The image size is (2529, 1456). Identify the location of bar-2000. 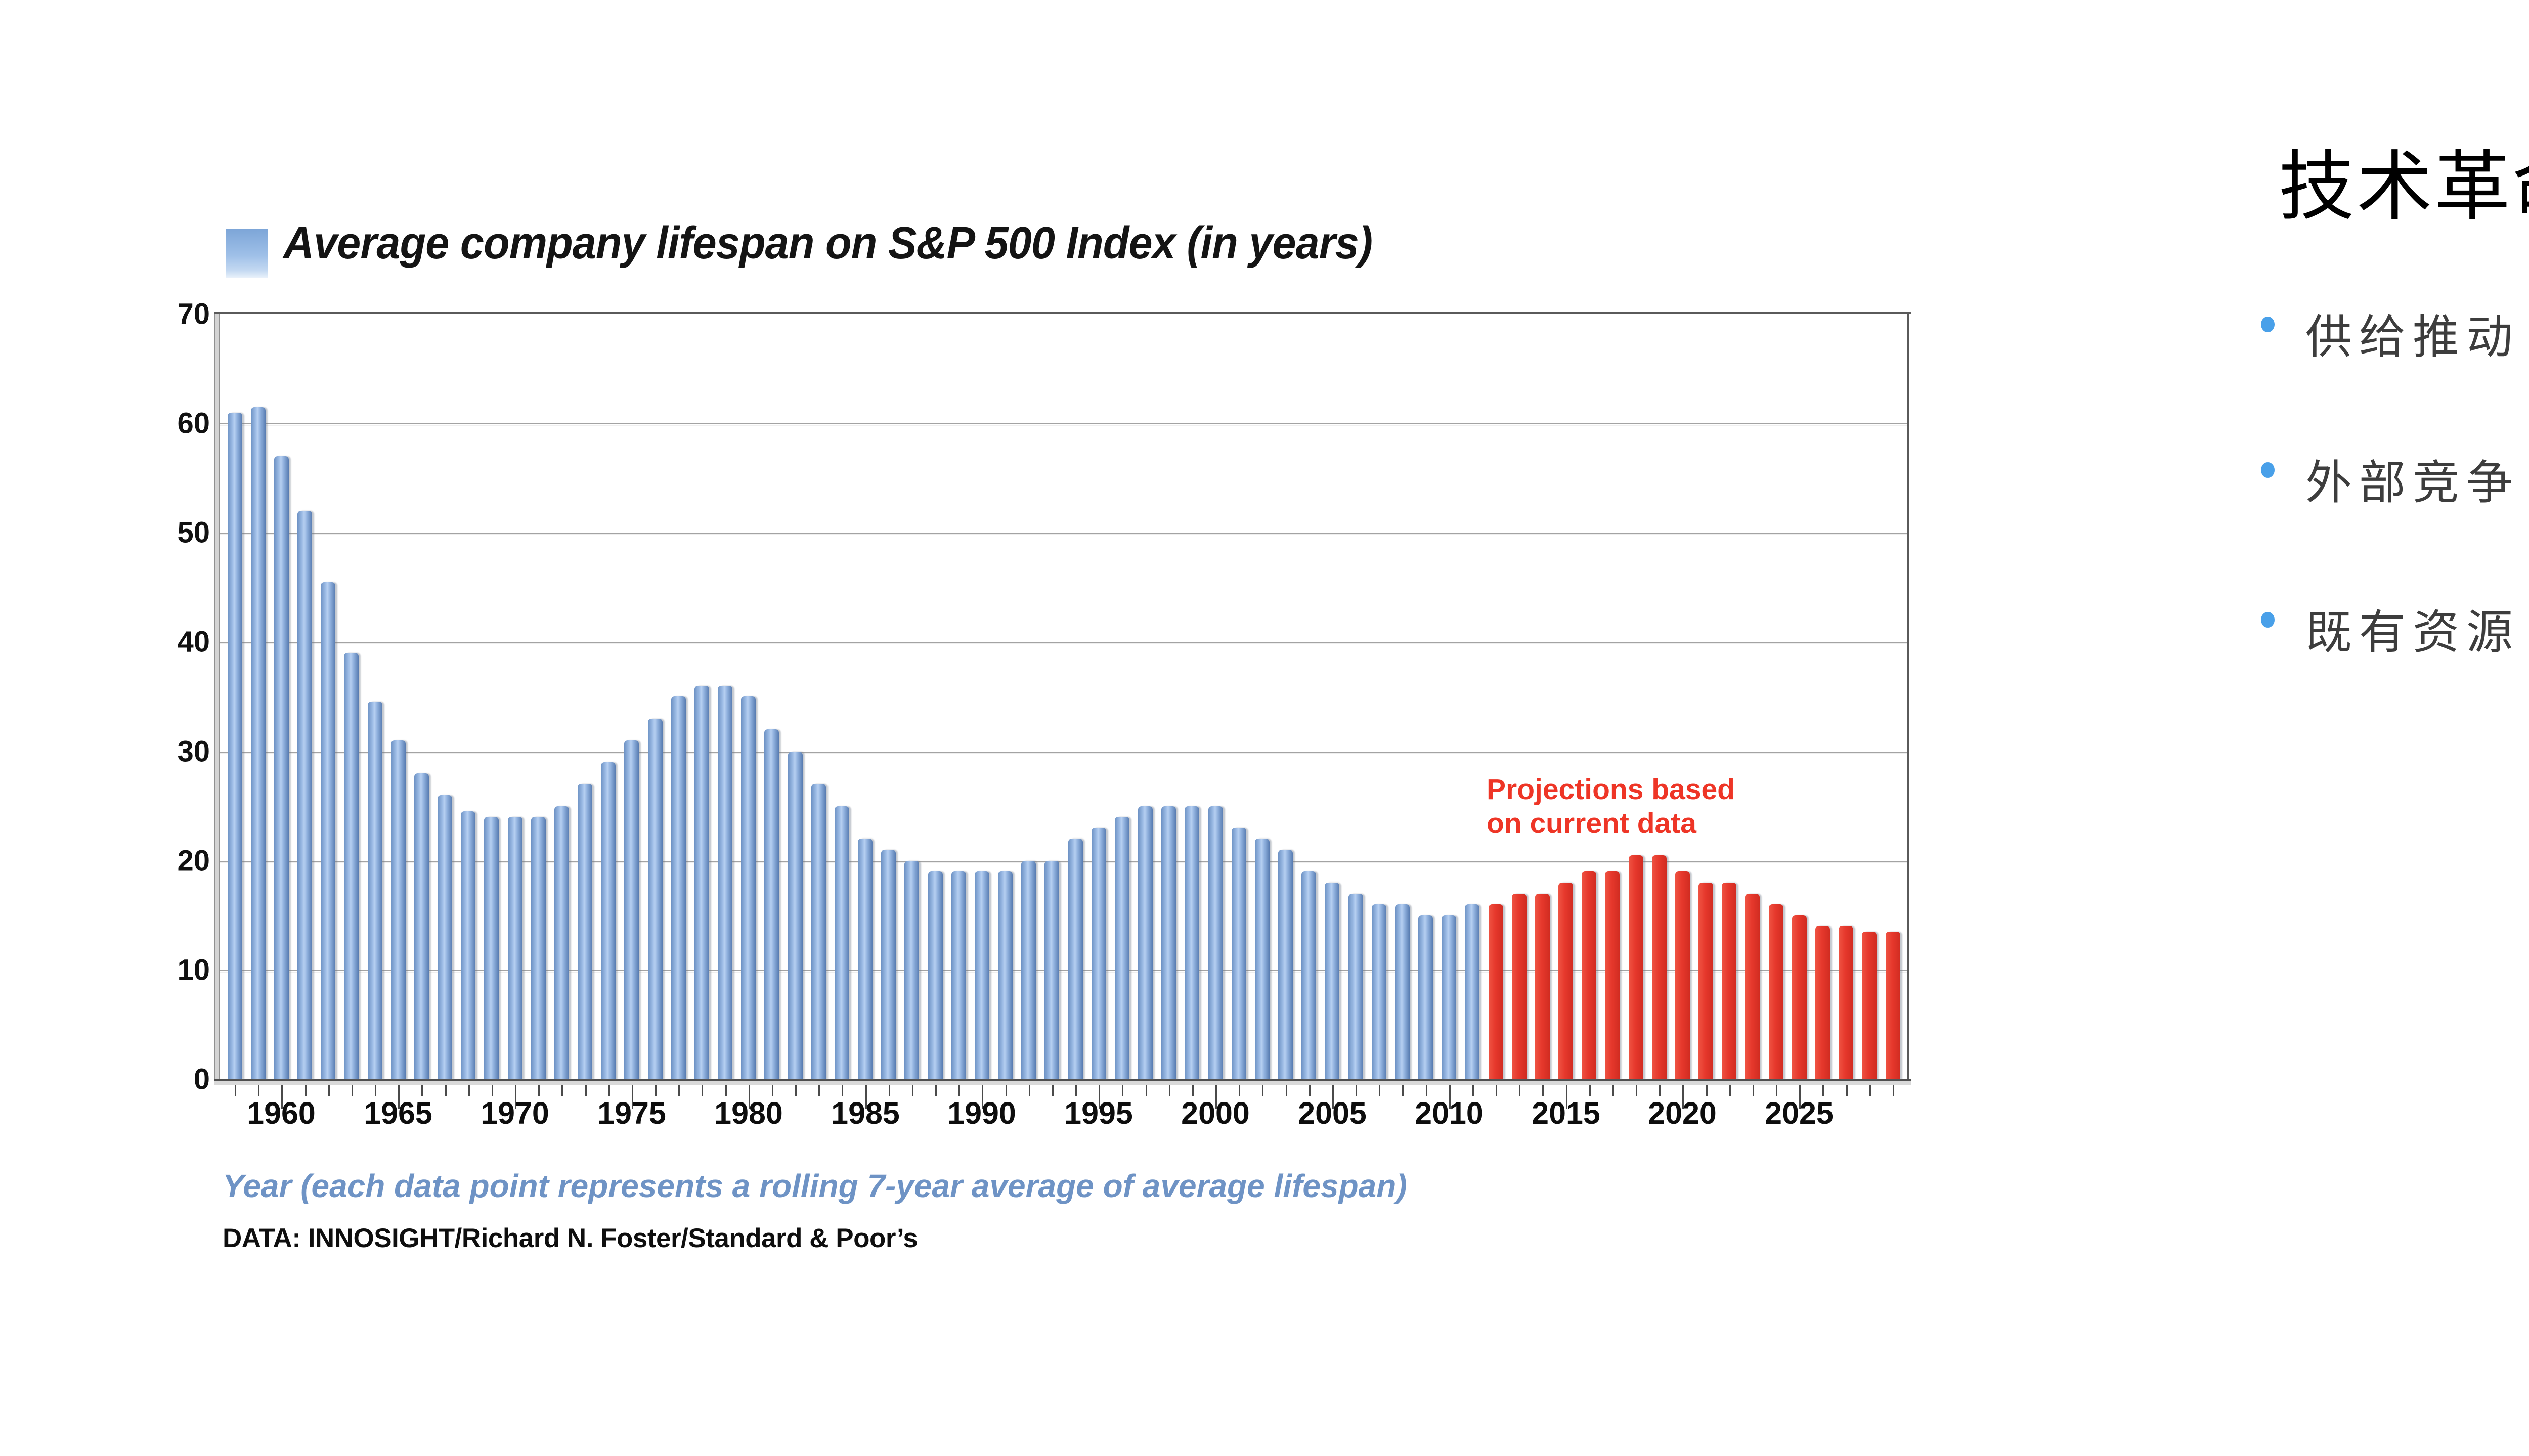
(1215, 942).